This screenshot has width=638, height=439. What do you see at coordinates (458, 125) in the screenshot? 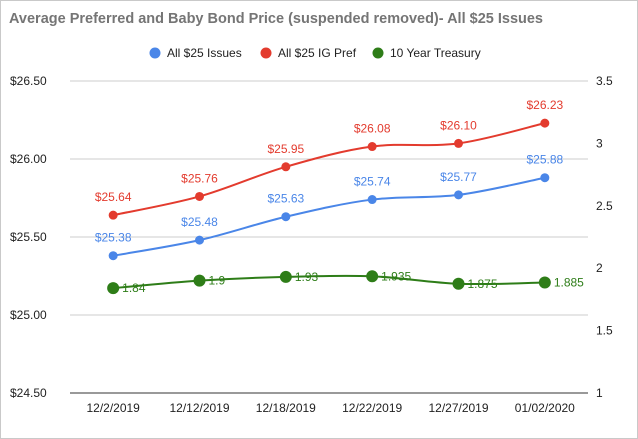
I see `data-label: $26.10` at bounding box center [458, 125].